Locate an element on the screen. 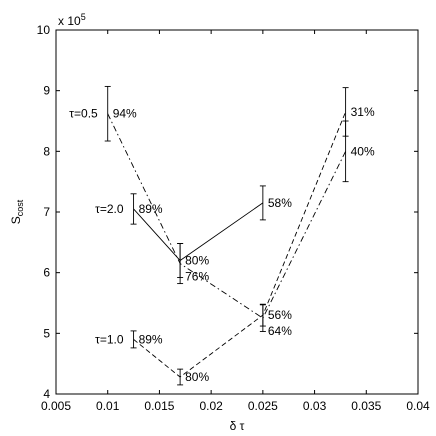 The image size is (436, 436). exponent-label: x 105 is located at coordinates (72, 20).